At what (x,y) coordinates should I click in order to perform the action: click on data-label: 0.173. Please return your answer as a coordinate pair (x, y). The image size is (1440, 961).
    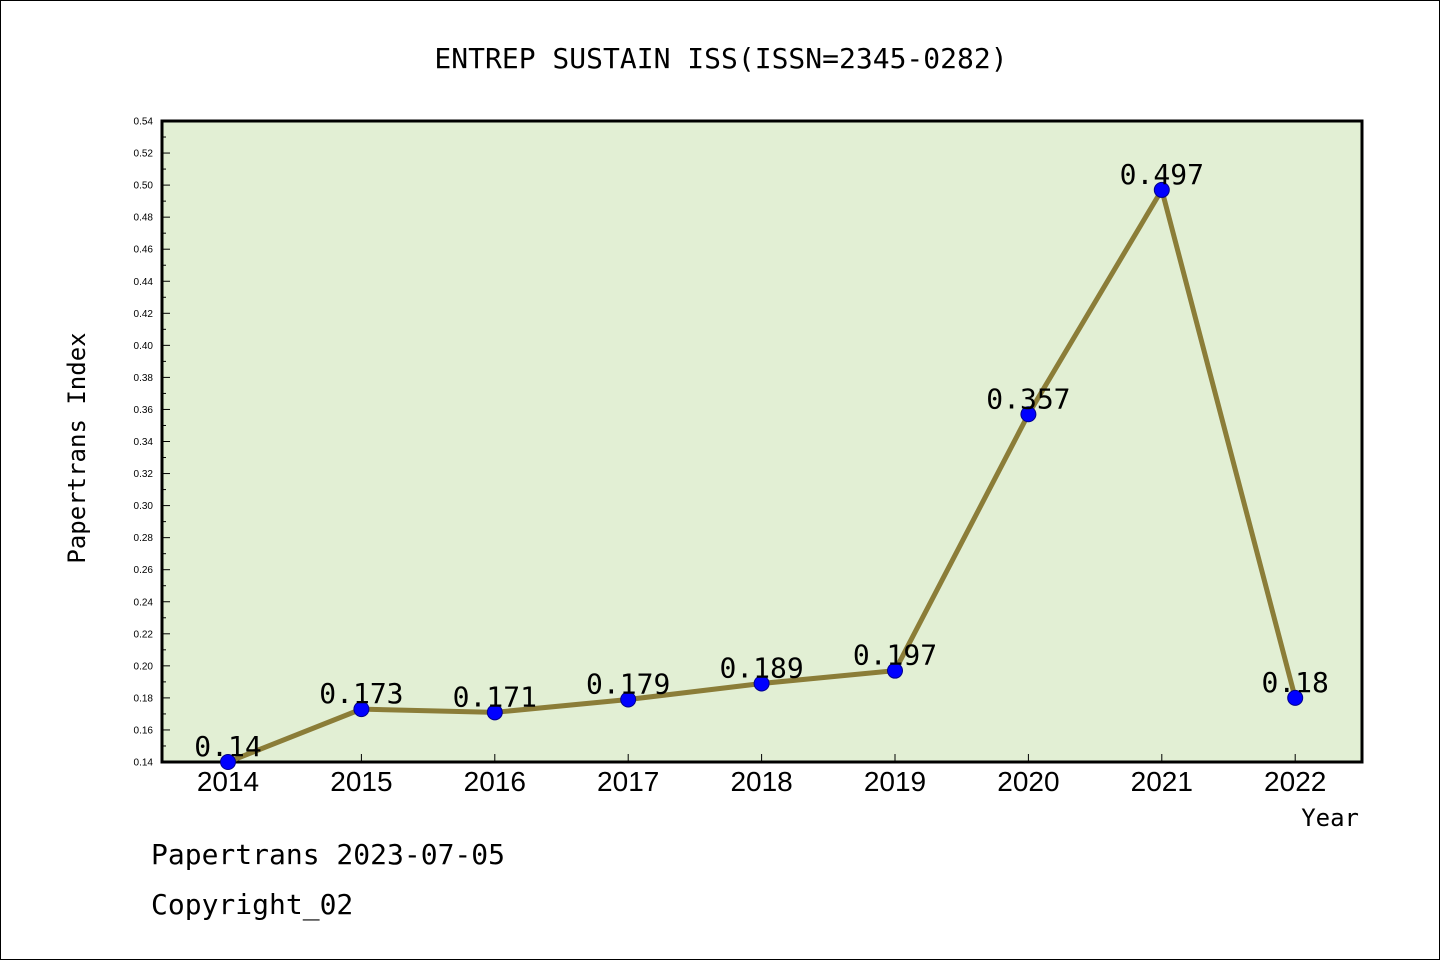
    Looking at the image, I should click on (361, 693).